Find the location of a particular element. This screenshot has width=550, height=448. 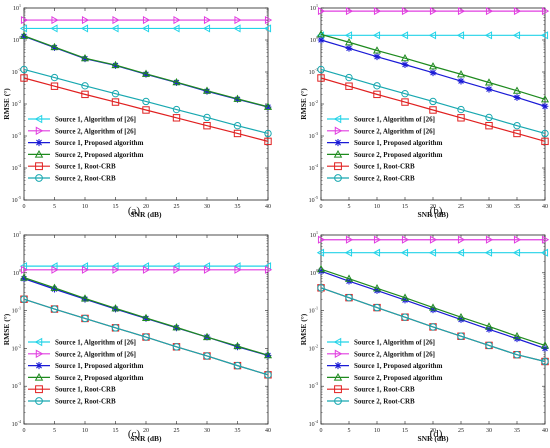

legend-entry: Source 1, Proposed algorithm is located at coordinates (99, 143).